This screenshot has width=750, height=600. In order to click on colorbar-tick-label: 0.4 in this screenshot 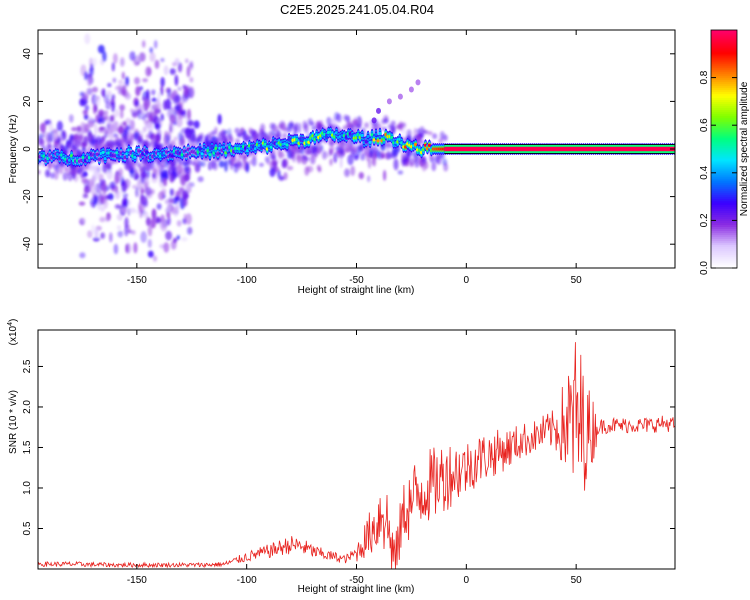, I will do `click(704, 172)`.